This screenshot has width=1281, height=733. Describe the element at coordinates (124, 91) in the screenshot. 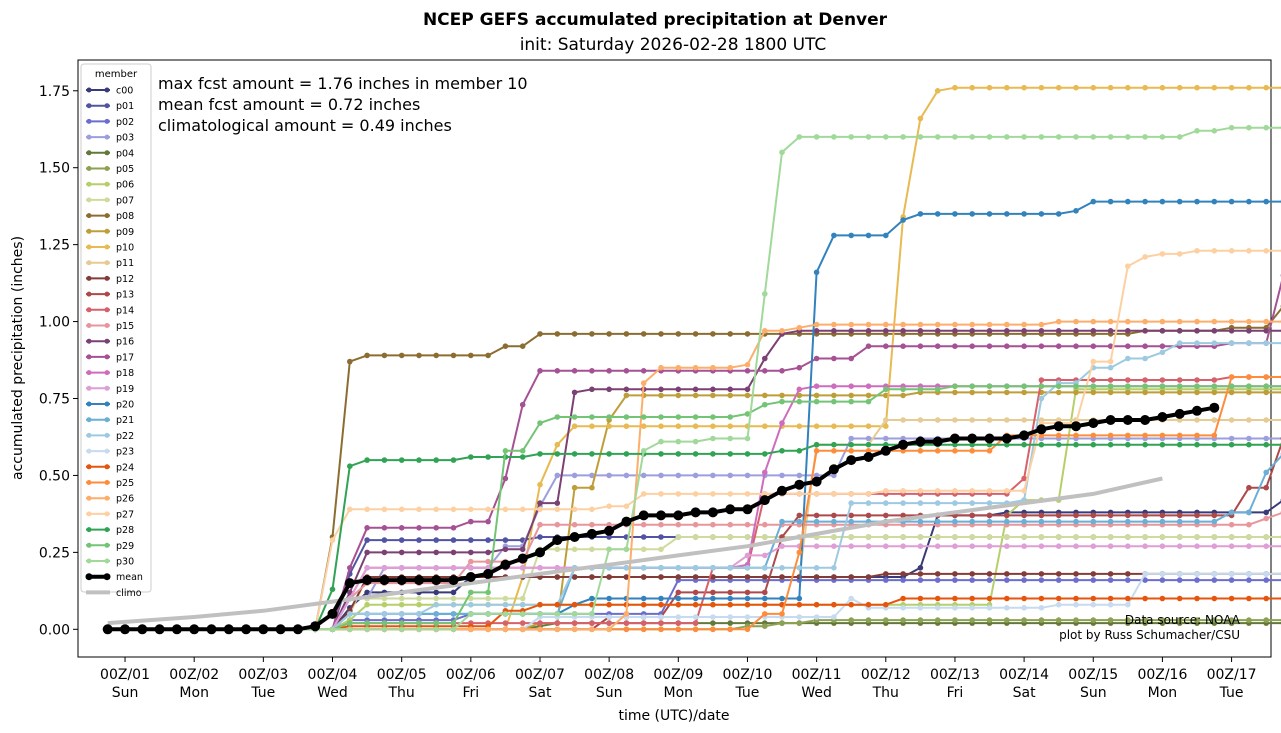

I see `legend-label: c00` at that location.